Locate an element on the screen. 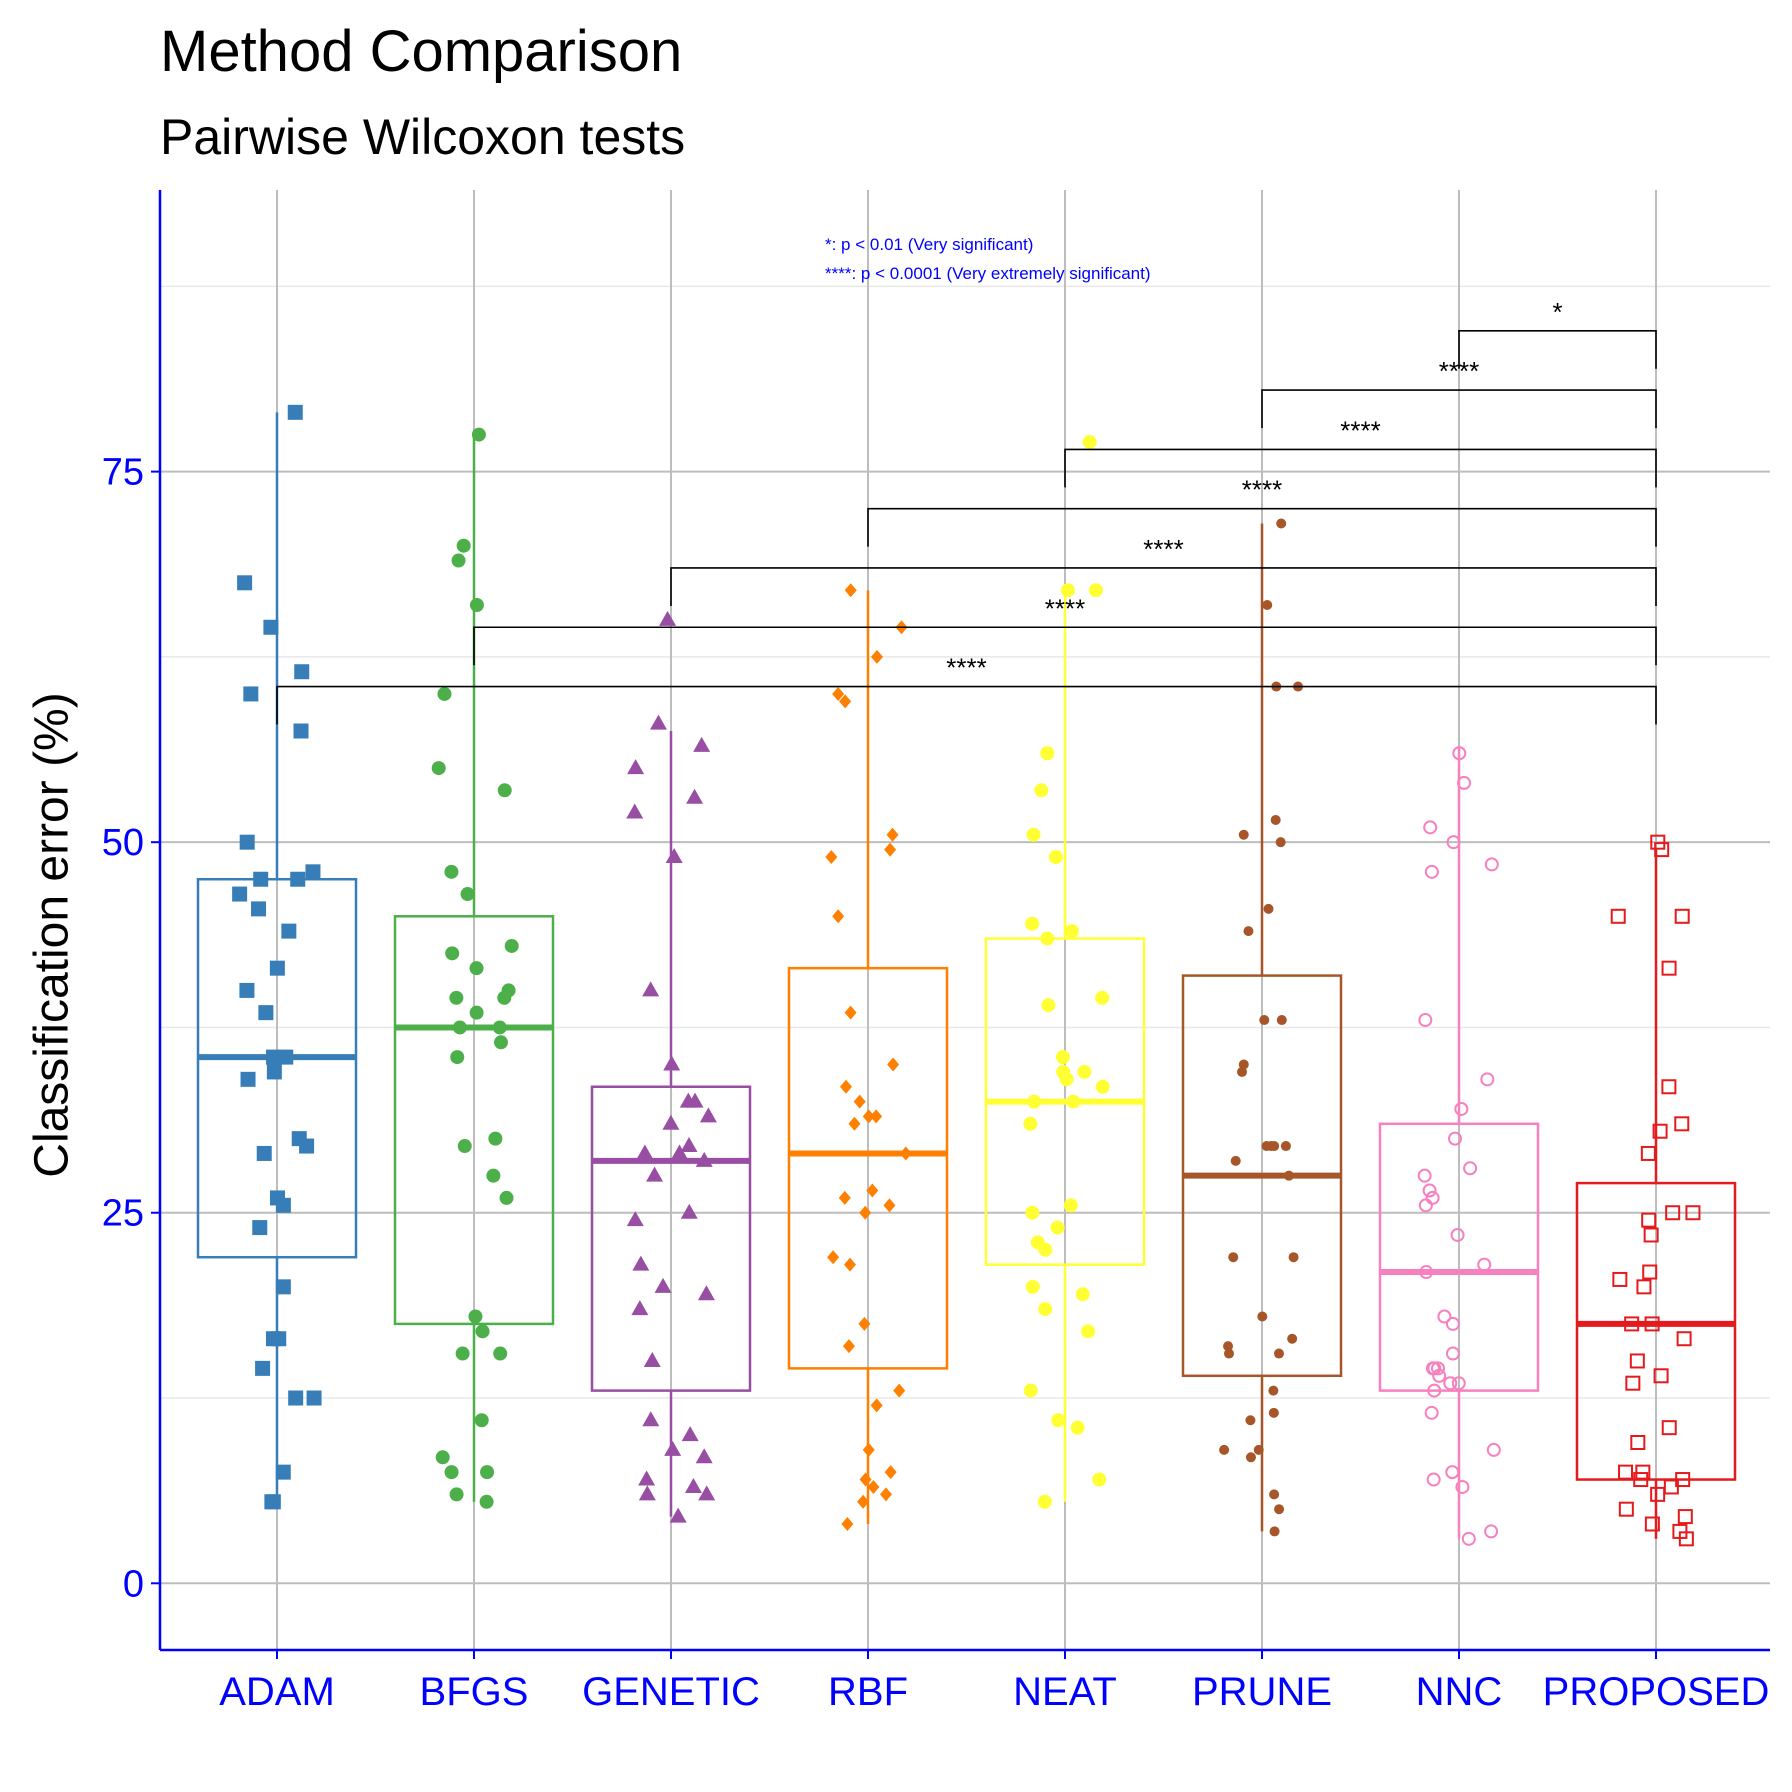 This screenshot has height=1792, width=1792. x-tick-label: PRUNE is located at coordinates (1262, 1692).